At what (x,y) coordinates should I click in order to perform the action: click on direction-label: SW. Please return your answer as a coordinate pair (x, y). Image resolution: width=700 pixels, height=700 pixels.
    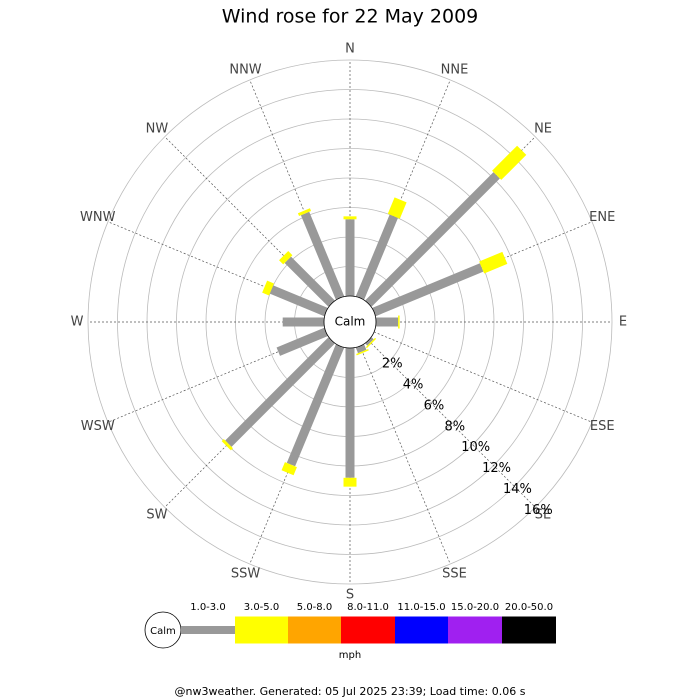
    Looking at the image, I should click on (156, 515).